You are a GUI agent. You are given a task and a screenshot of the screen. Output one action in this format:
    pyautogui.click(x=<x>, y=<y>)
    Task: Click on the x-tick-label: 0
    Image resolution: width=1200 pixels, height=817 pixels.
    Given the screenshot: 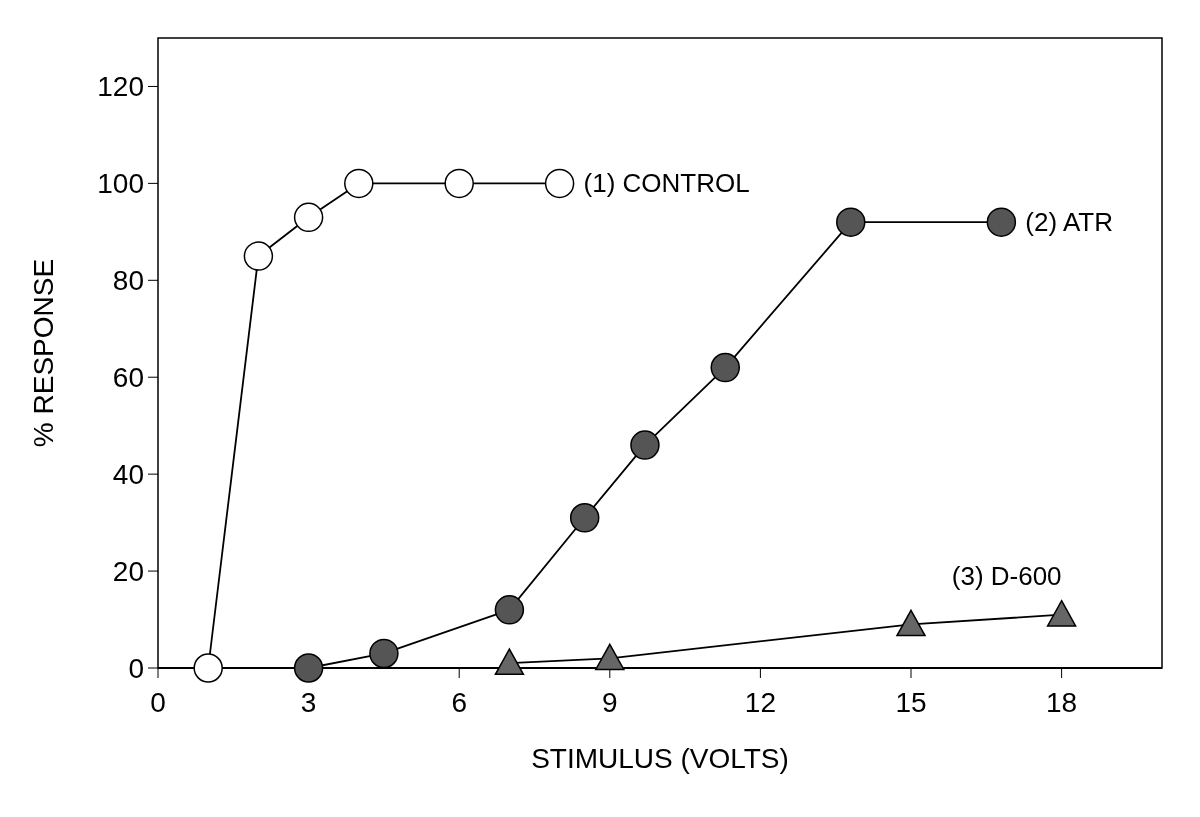 What is the action you would take?
    pyautogui.click(x=158, y=702)
    